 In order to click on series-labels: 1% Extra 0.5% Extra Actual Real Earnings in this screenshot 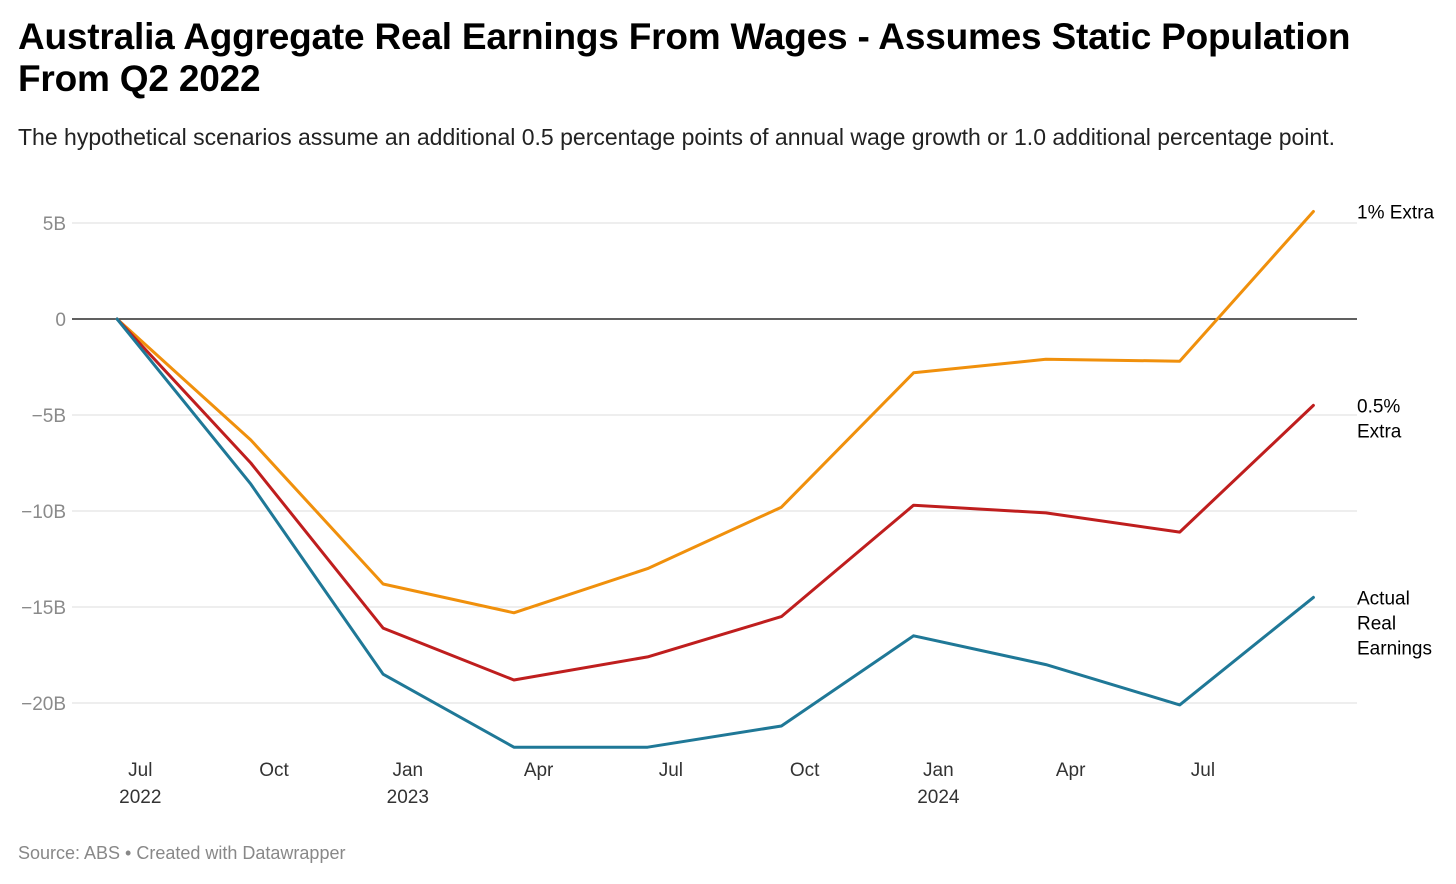, I will do `click(1396, 431)`.